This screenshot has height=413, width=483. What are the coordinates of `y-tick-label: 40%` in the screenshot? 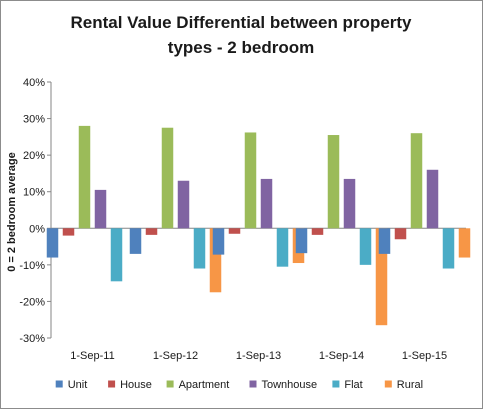 It's located at (34, 83).